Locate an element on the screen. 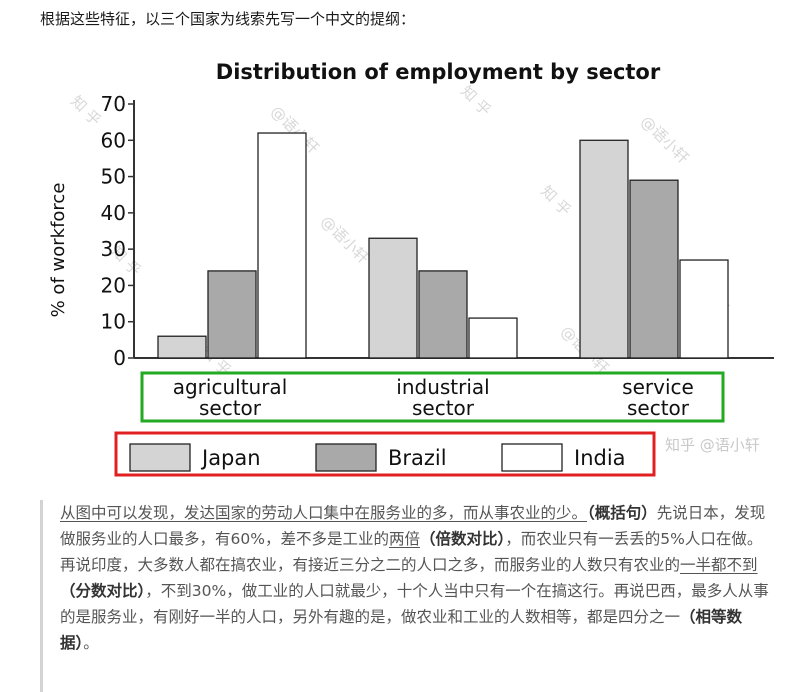 The height and width of the screenshot is (692, 806). intro-text: 根据这些特征，以三个国家为线索先写一个中文的提纲： is located at coordinates (228, 19).